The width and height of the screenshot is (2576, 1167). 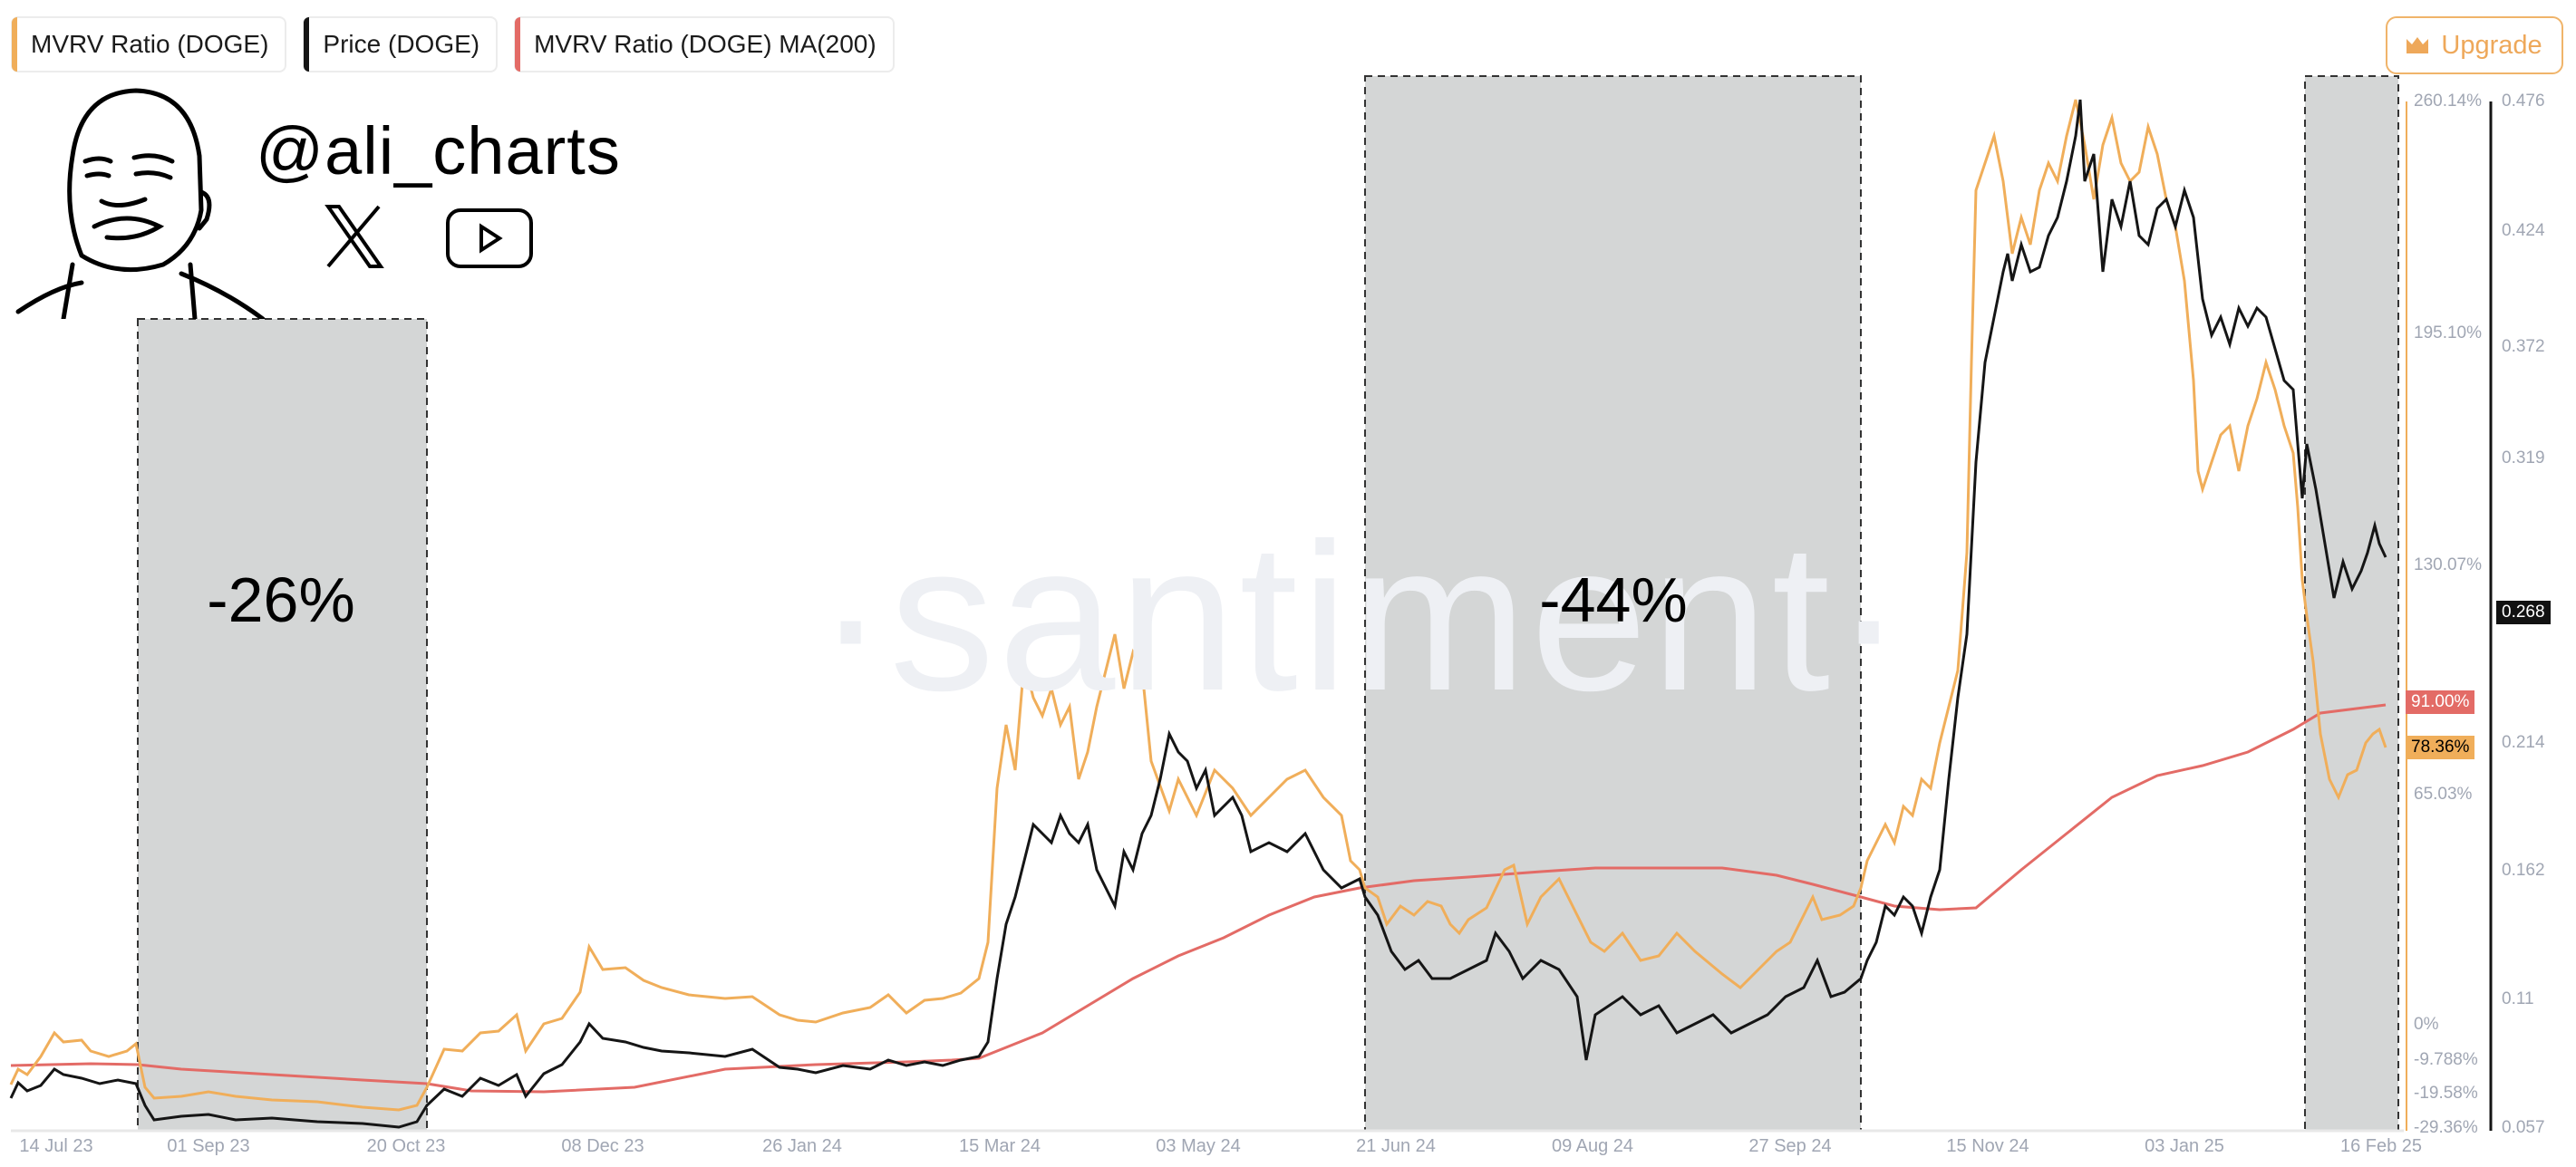 What do you see at coordinates (281, 599) in the screenshot?
I see `annotation-drop-1: -26%` at bounding box center [281, 599].